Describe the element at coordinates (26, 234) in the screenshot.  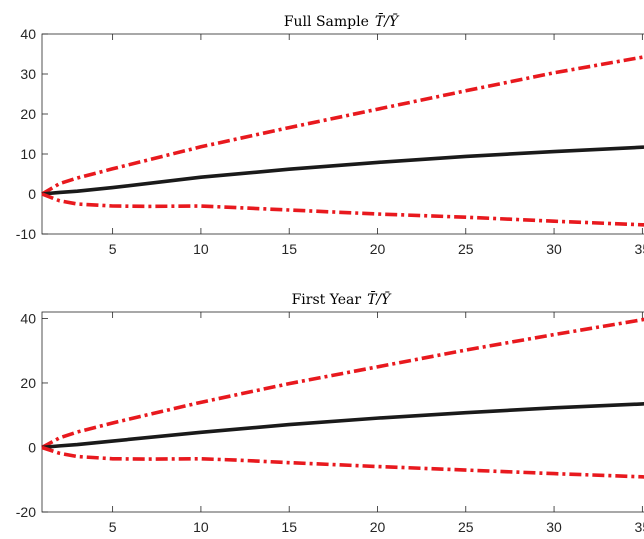
I see `y-tick-label: -10` at that location.